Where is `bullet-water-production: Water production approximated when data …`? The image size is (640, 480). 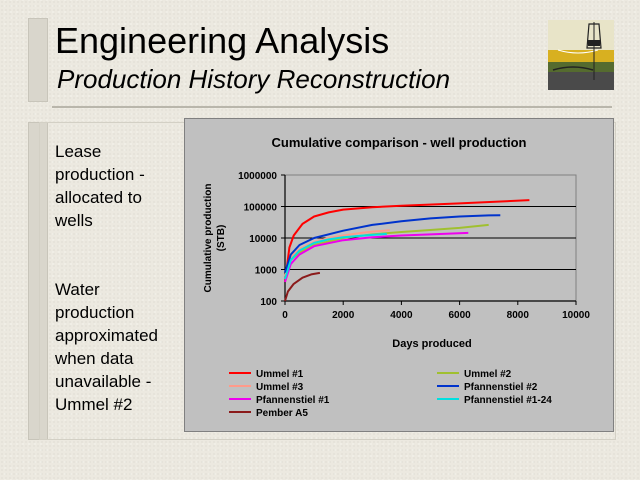
bullet-water-production: Water production approximated when data … is located at coordinates (107, 347).